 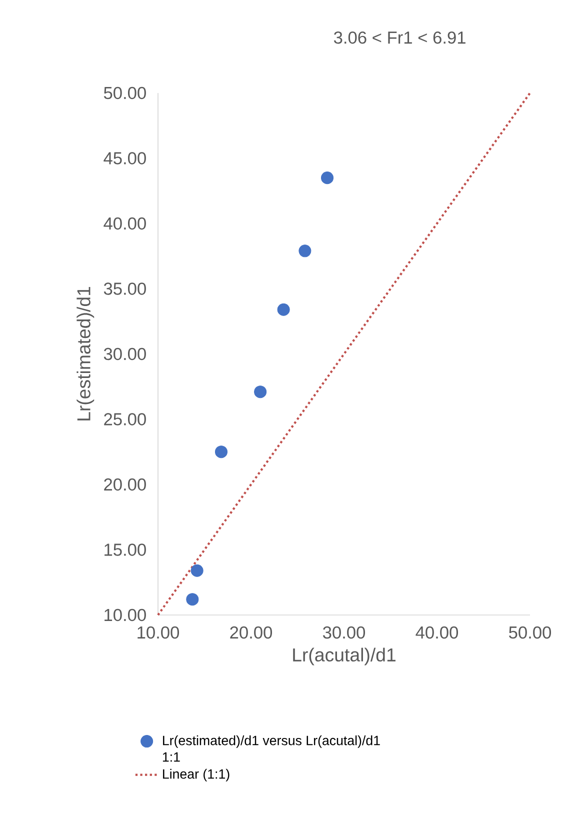 I want to click on y-tick-label: 35.00, so click(x=125, y=288).